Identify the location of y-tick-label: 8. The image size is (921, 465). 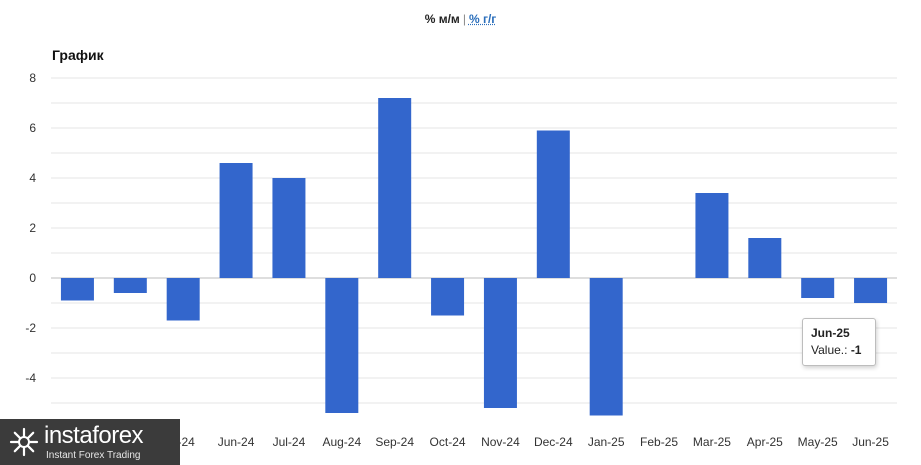
(32, 78).